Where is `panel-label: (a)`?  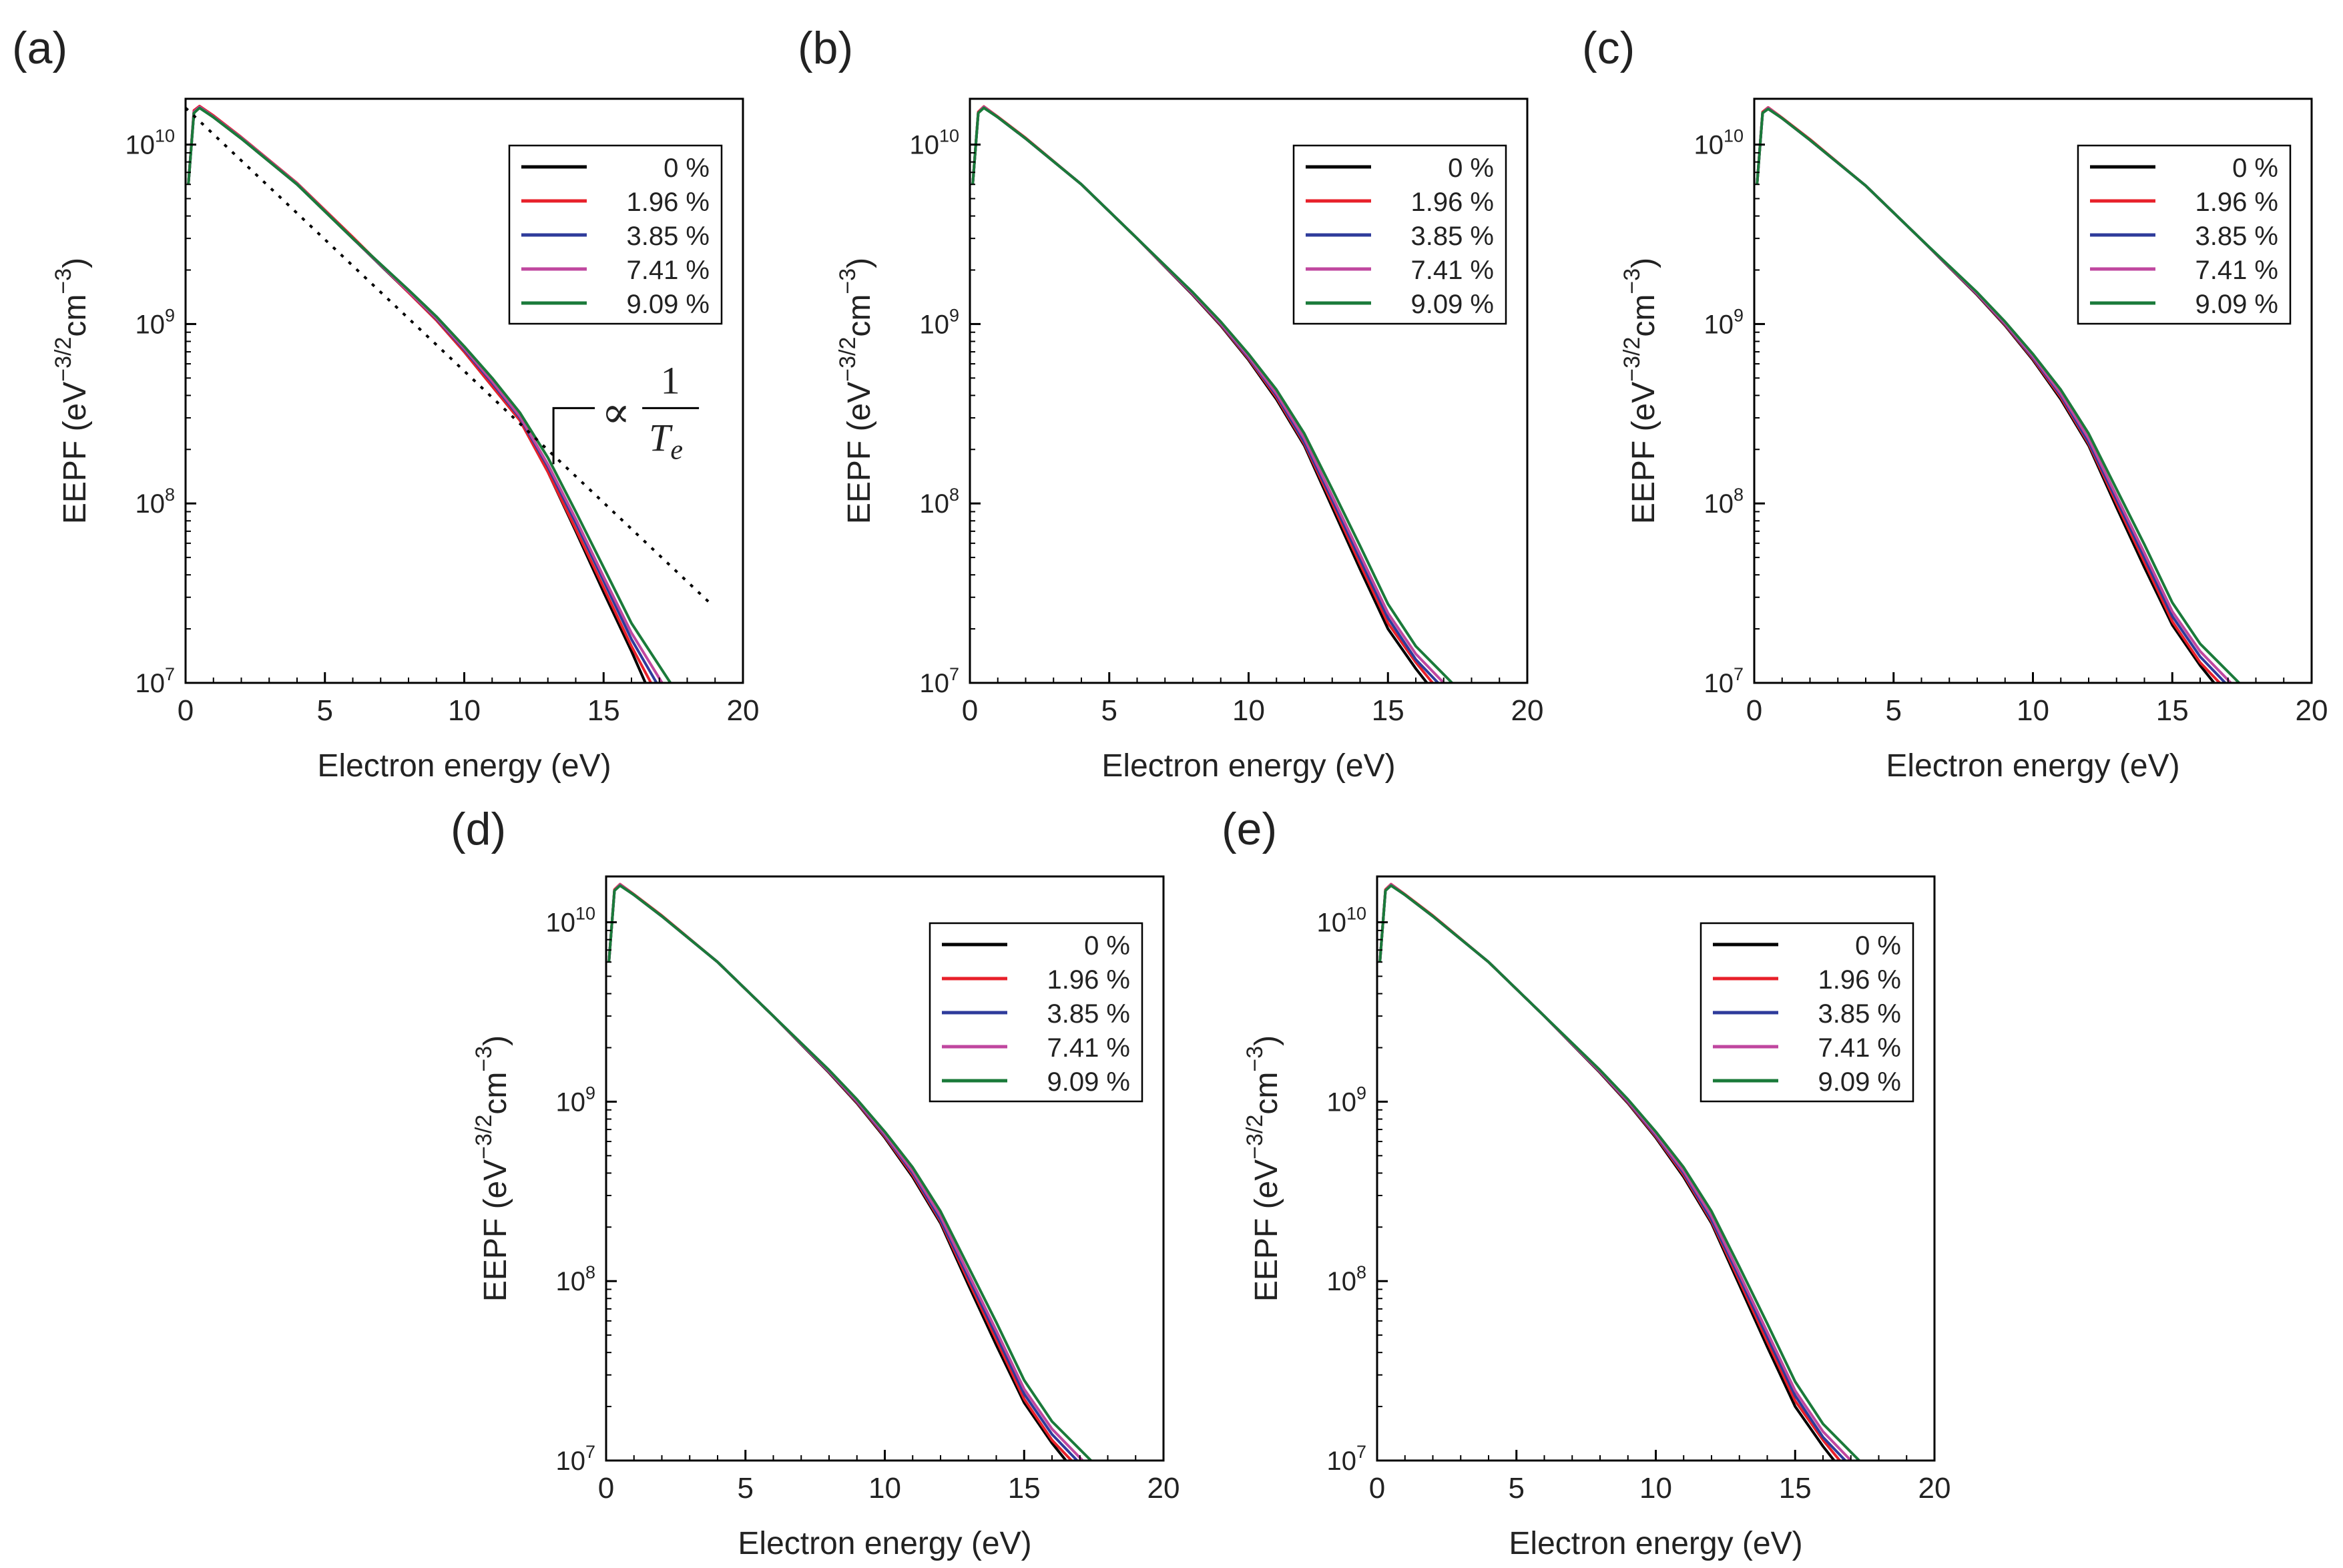
panel-label: (a) is located at coordinates (39, 48).